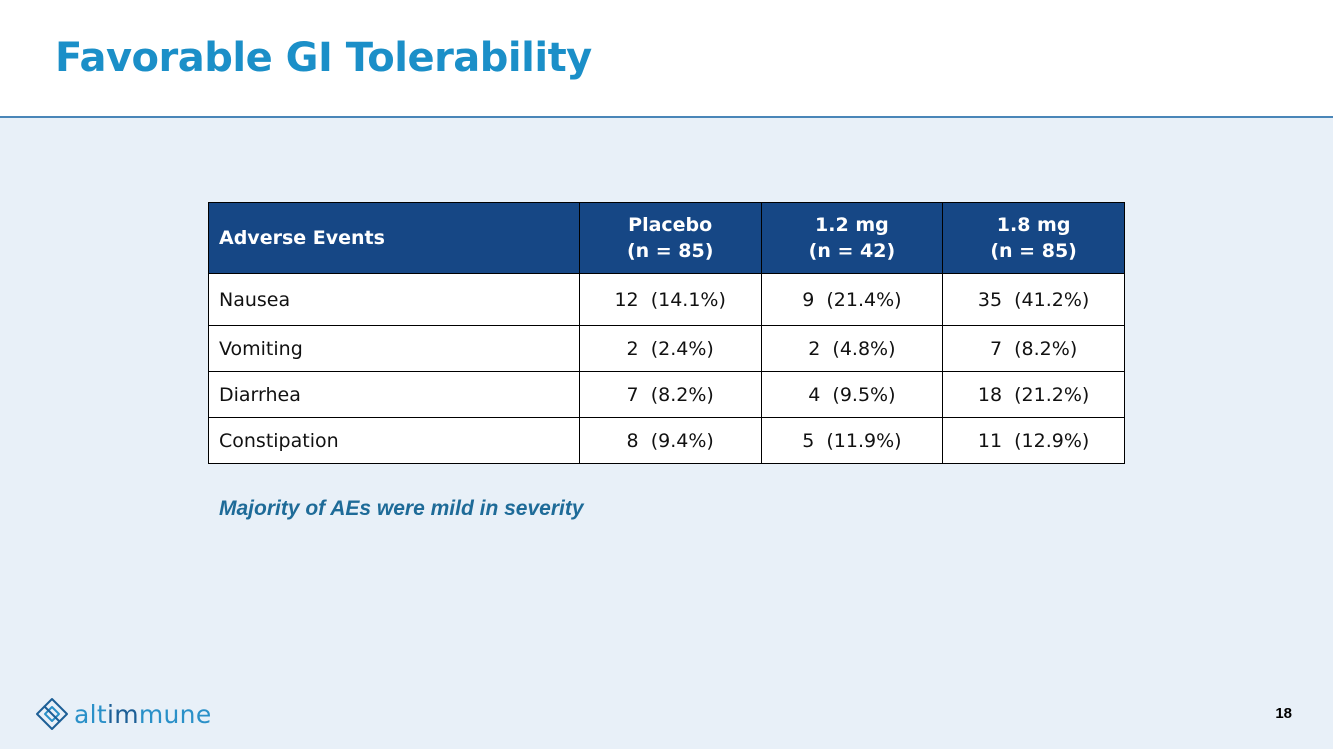 The image size is (1333, 749). I want to click on table-row: Diarrhea 7 (8.2%) 4 (9.5%) 18 (21.2%), so click(666, 394).